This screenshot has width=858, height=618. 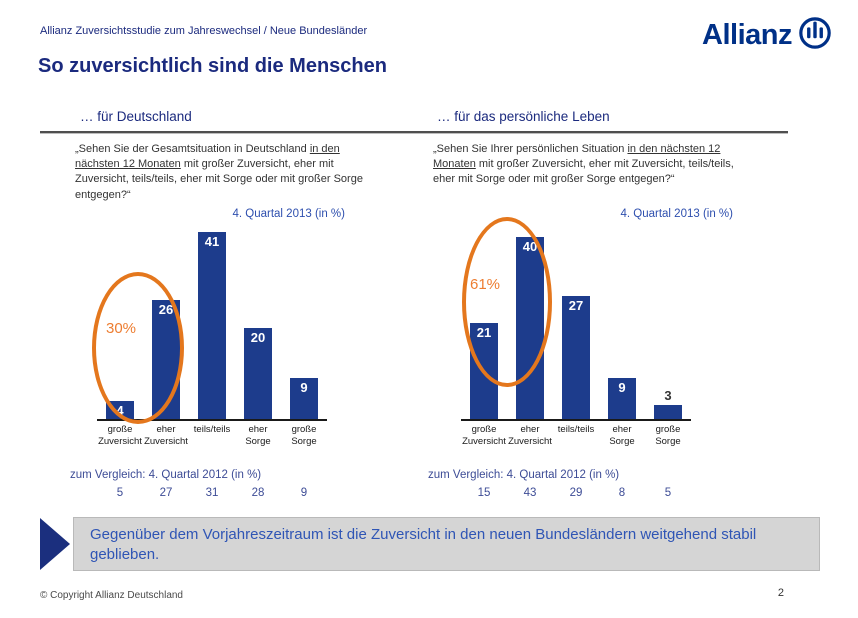 I want to click on allianz-wordmark: Allianz, so click(x=747, y=35).